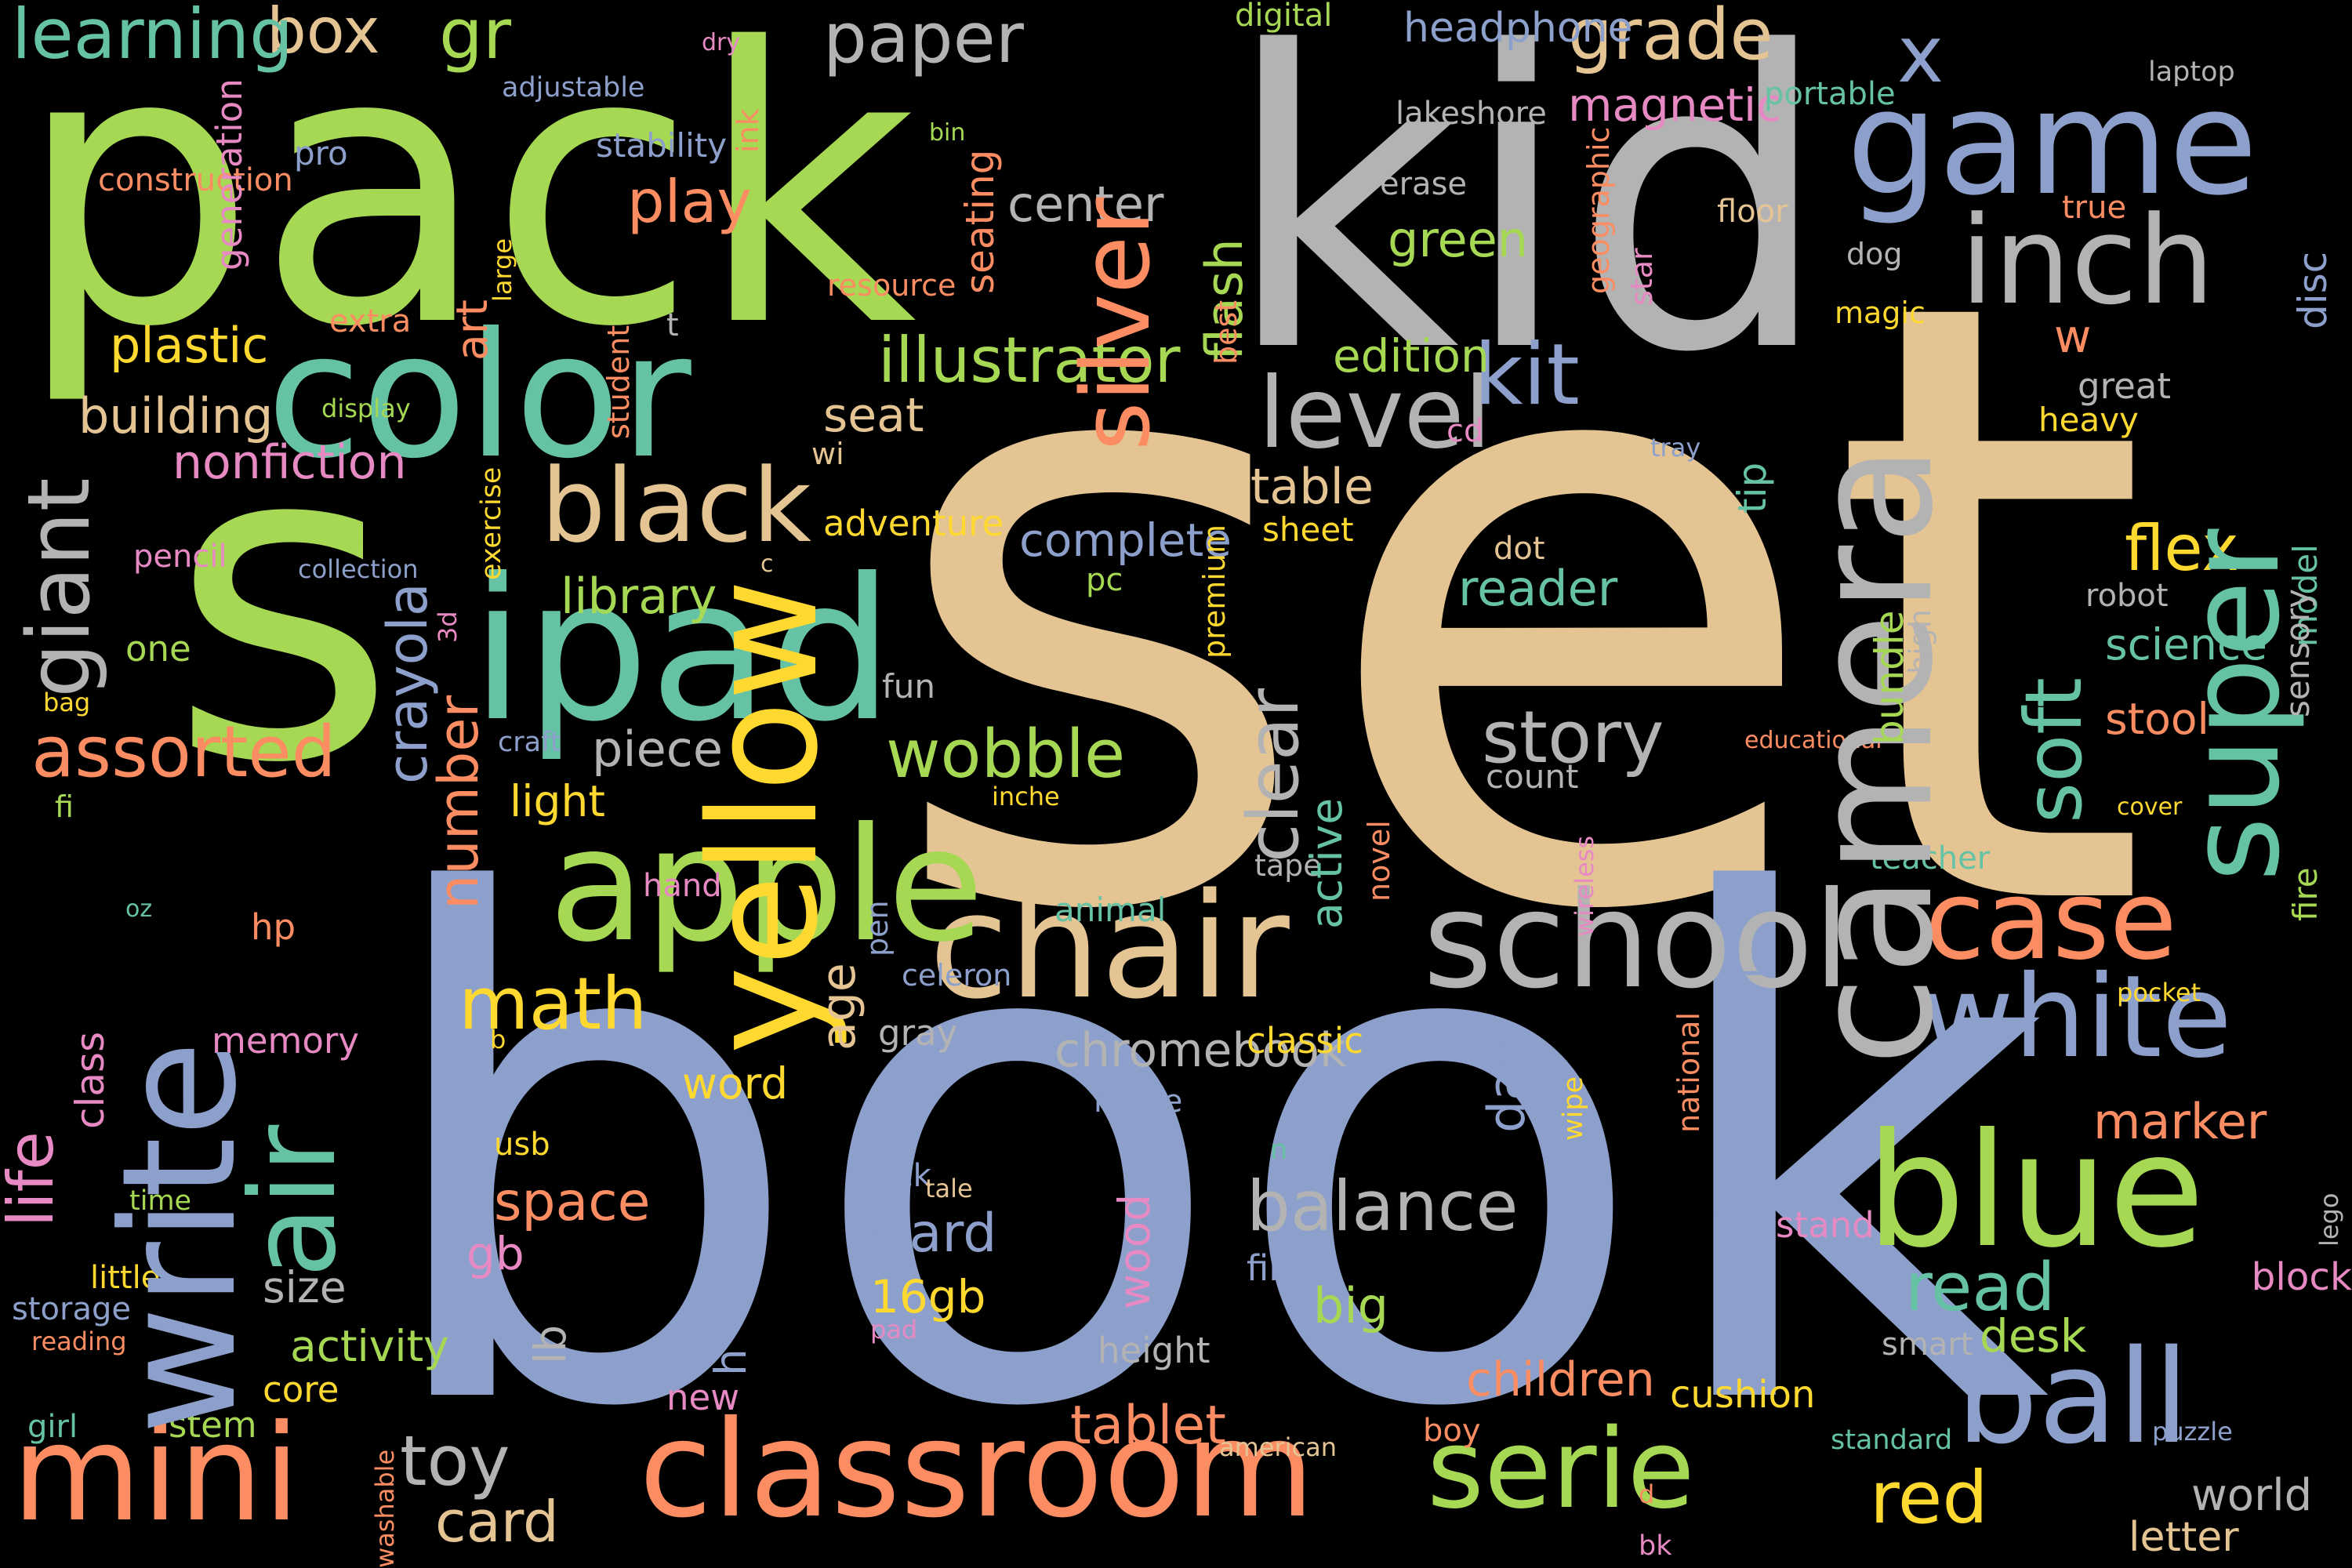 The width and height of the screenshot is (2352, 1568). I want to click on word-new: big, so click(1350, 1305).